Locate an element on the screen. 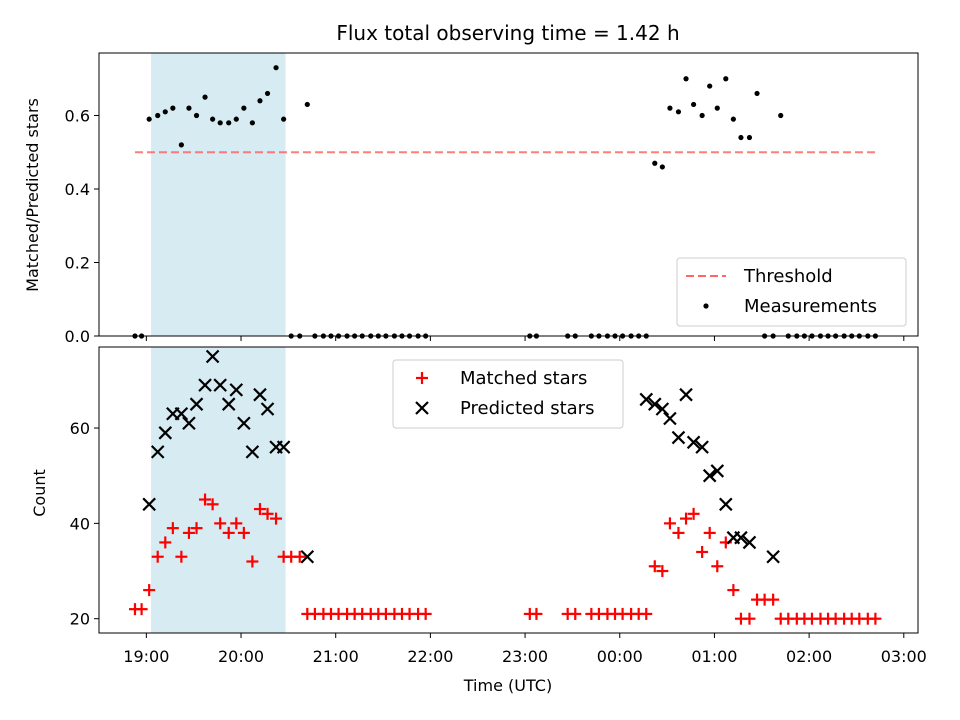 The image size is (960, 720). y-tick-label: 0.6 is located at coordinates (77, 115).